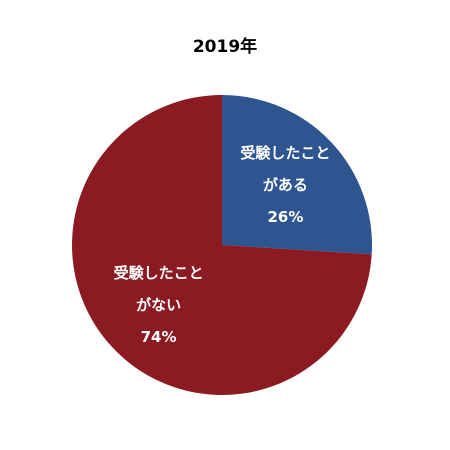  What do you see at coordinates (285, 169) in the screenshot?
I see `category-label: 受験したことがある` at bounding box center [285, 169].